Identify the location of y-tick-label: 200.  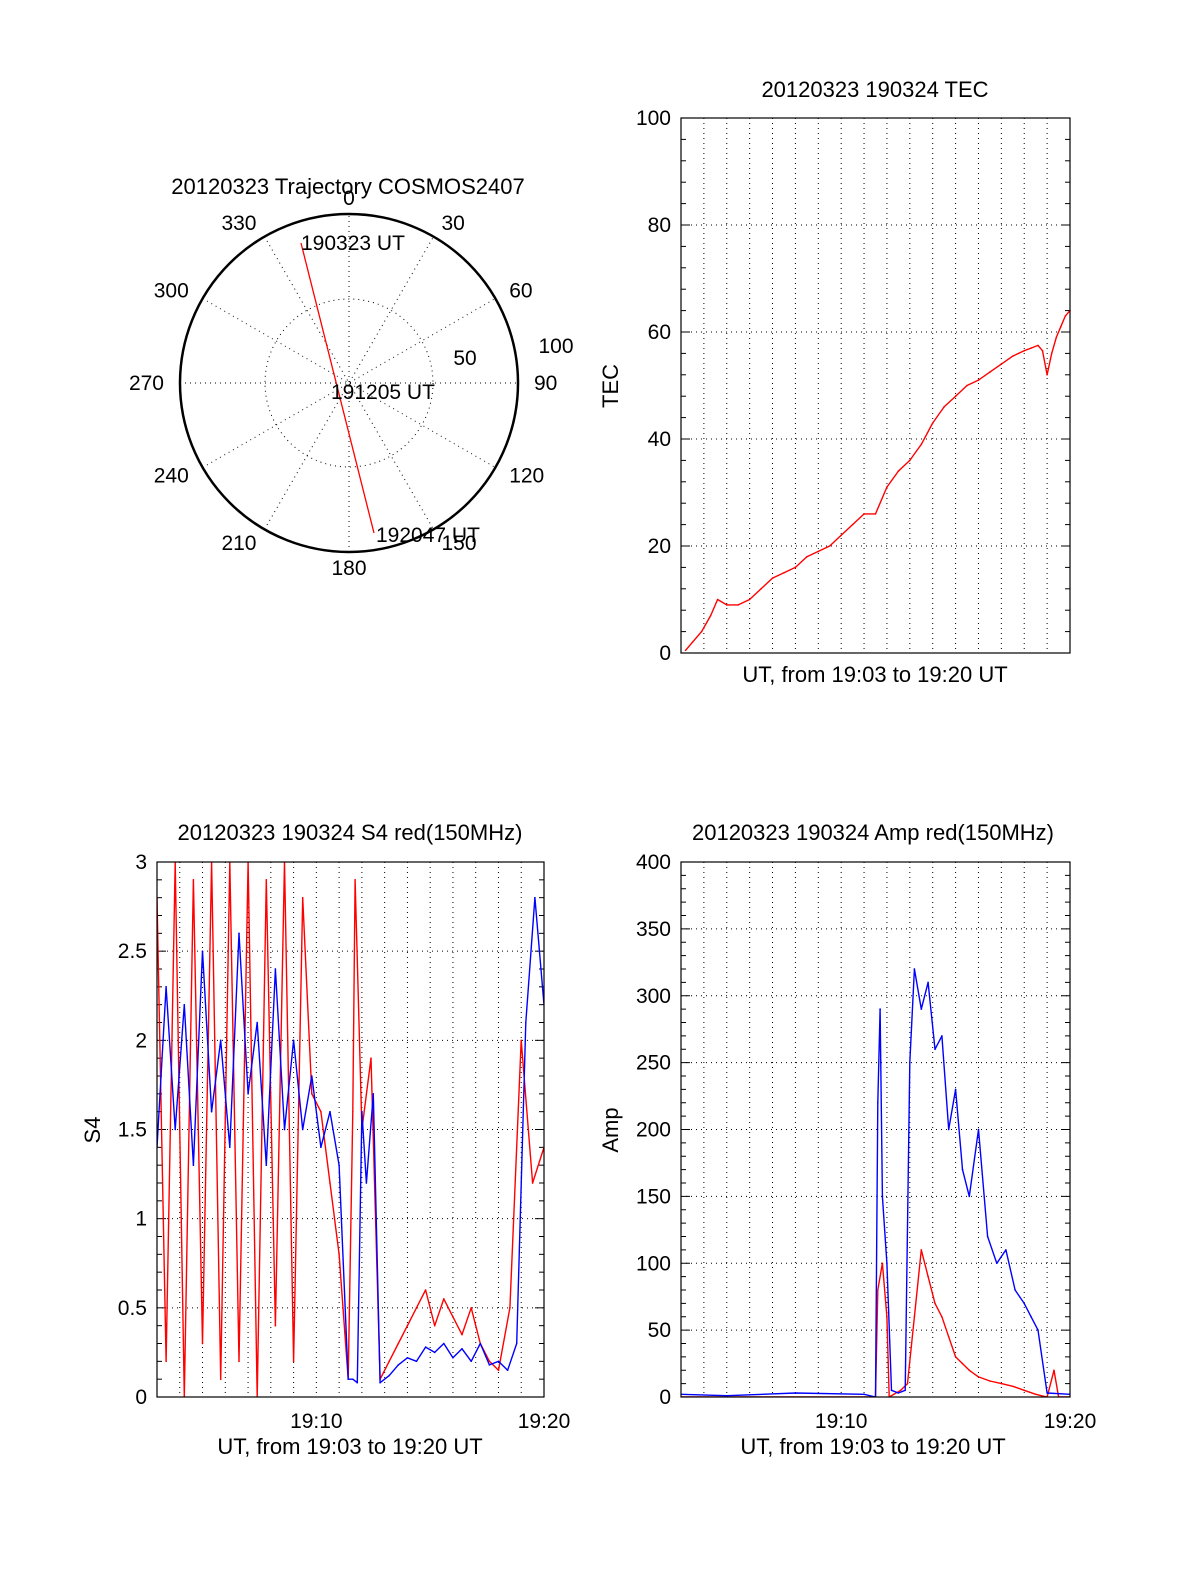
(653, 1130).